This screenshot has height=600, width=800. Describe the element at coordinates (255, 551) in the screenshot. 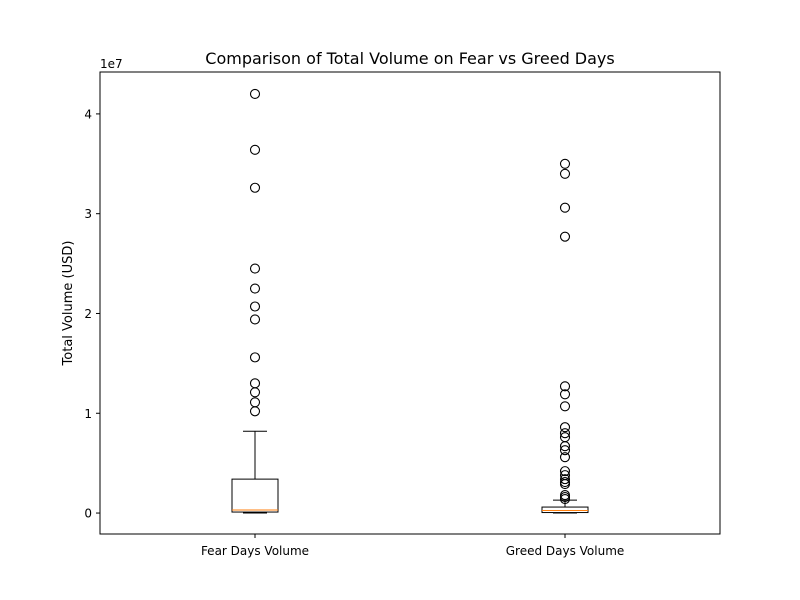

I see `x-tick-label: Fear Days Volume` at that location.